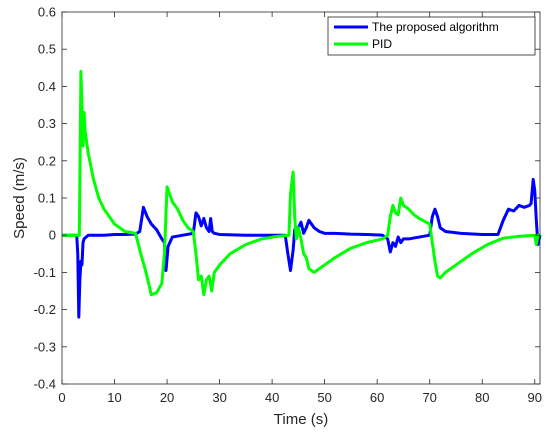 This screenshot has width=550, height=437. What do you see at coordinates (61, 397) in the screenshot?
I see `x-tick-label: 0` at bounding box center [61, 397].